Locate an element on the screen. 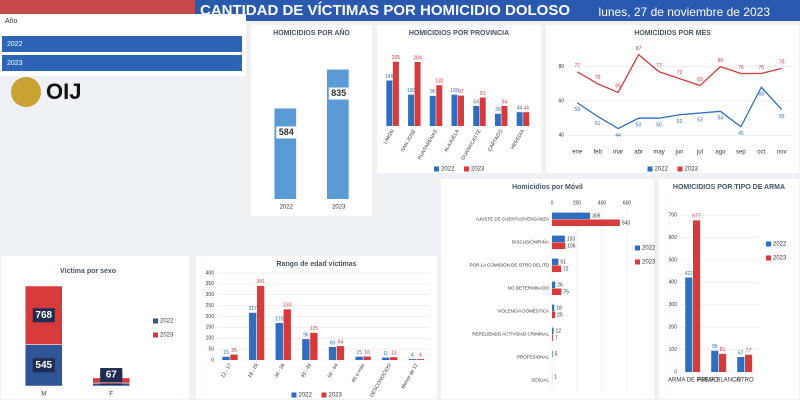 This screenshot has height=400, width=800. value-label: 55 is located at coordinates (782, 117).